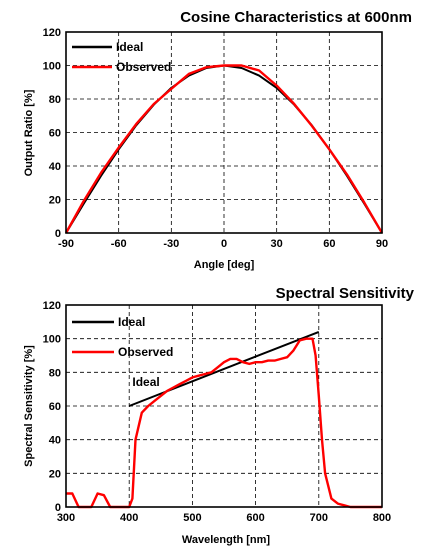  Describe the element at coordinates (382, 518) in the screenshot. I see `x-tick-label: 800` at that location.